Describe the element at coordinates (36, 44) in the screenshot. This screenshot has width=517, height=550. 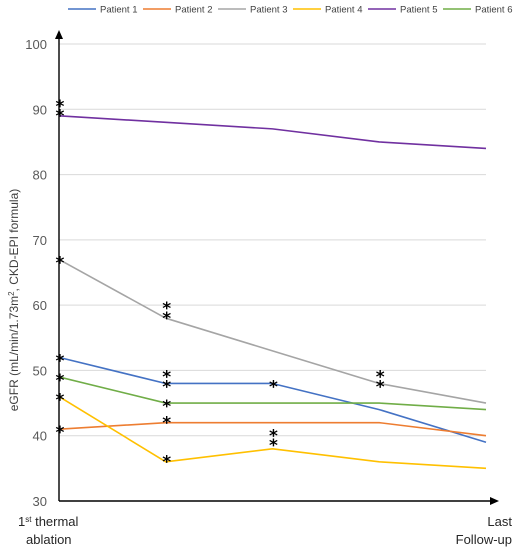
I see `y-tick-label: 100` at that location.